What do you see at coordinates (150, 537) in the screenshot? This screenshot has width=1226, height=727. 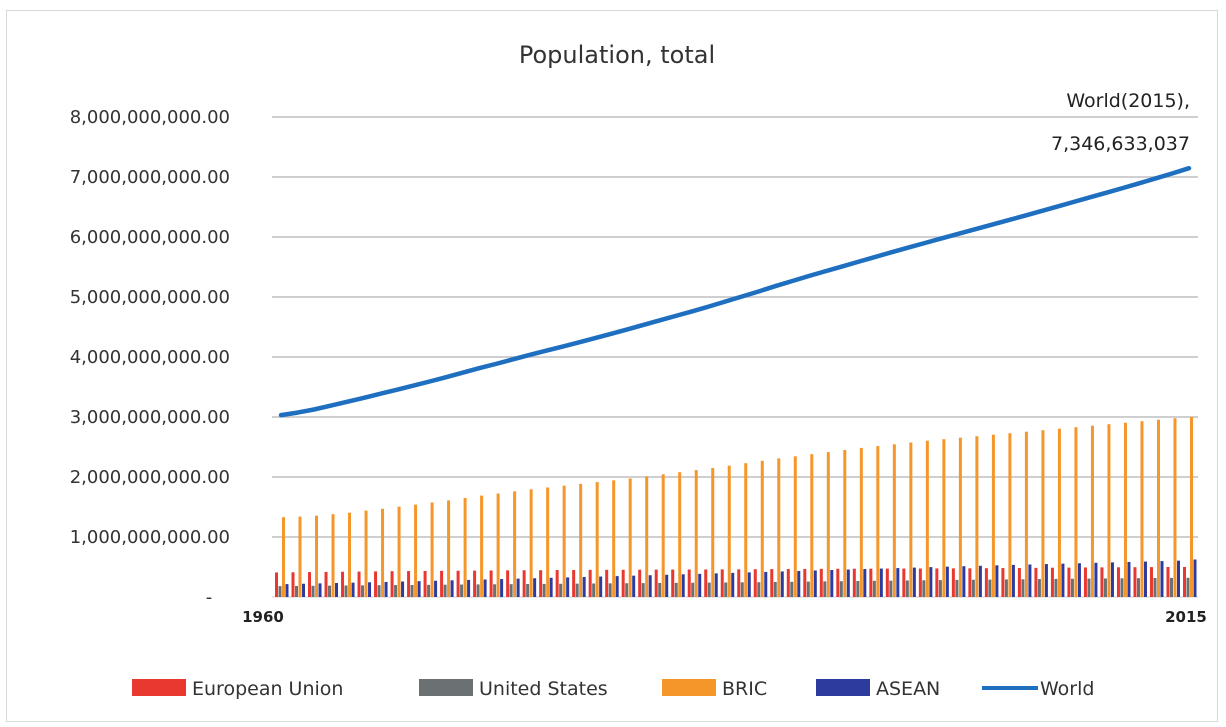 I see `y-tick-label: 1,000,000,000.00` at bounding box center [150, 537].